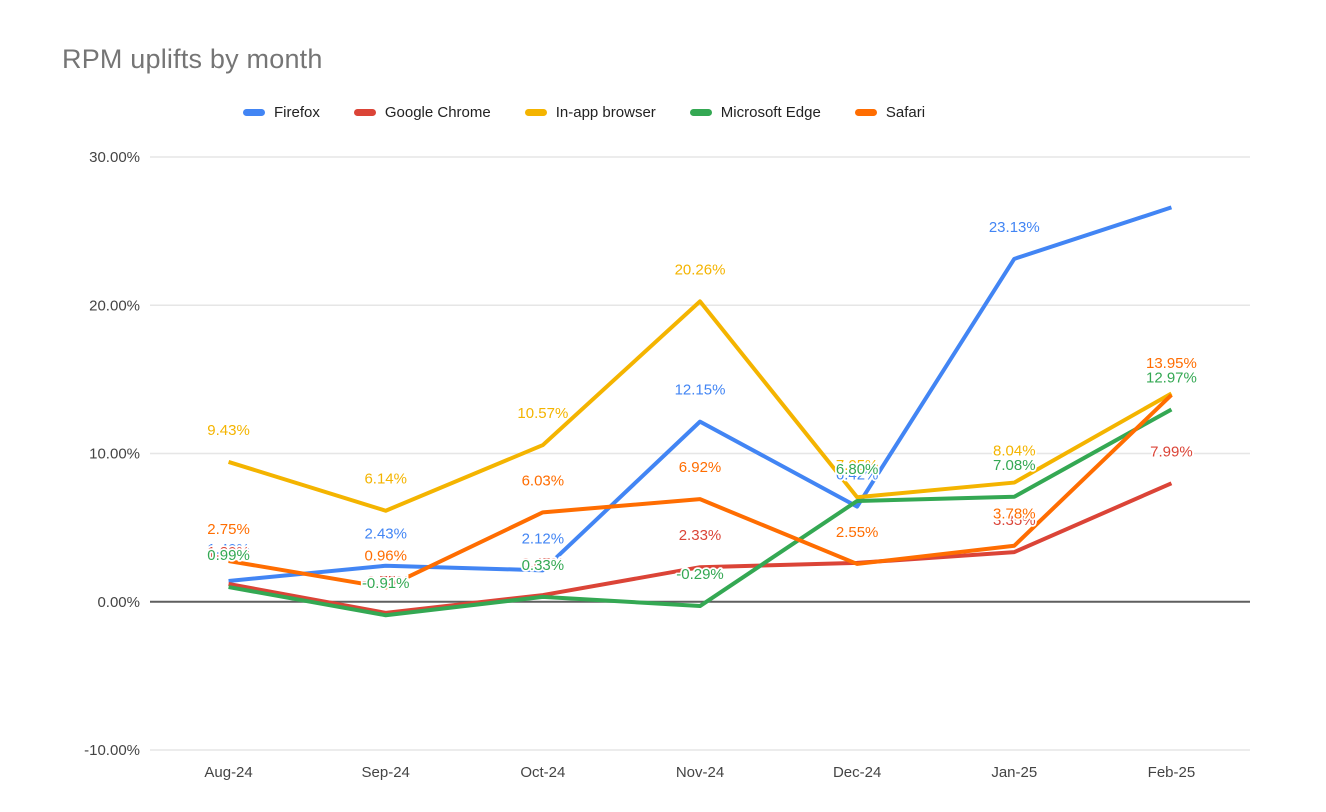  What do you see at coordinates (114, 157) in the screenshot?
I see `y-axis-tick-label: 30.00%` at bounding box center [114, 157].